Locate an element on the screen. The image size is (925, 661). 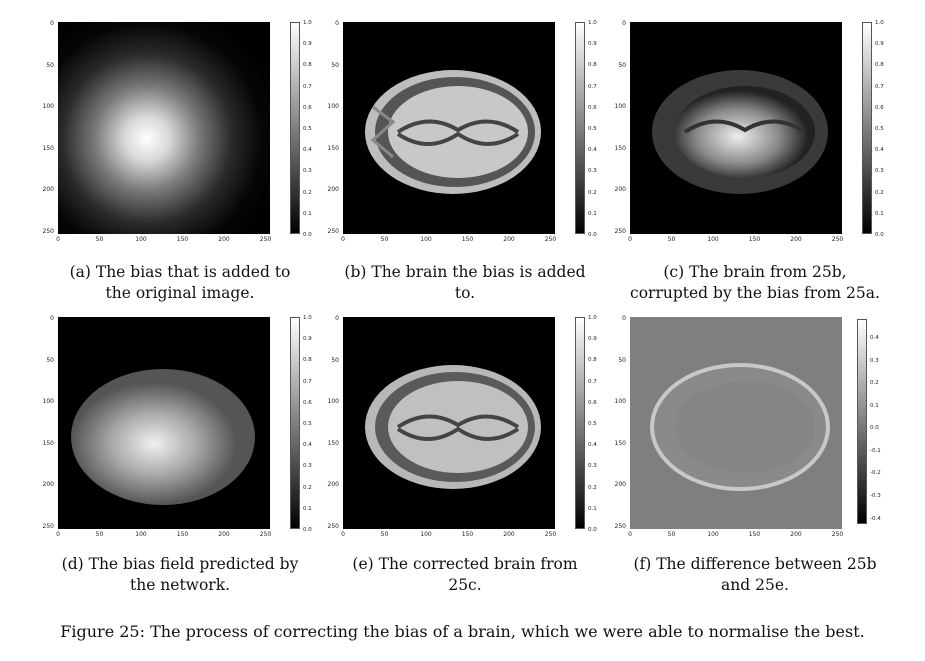
colorbar-a is located at coordinates (295, 128).